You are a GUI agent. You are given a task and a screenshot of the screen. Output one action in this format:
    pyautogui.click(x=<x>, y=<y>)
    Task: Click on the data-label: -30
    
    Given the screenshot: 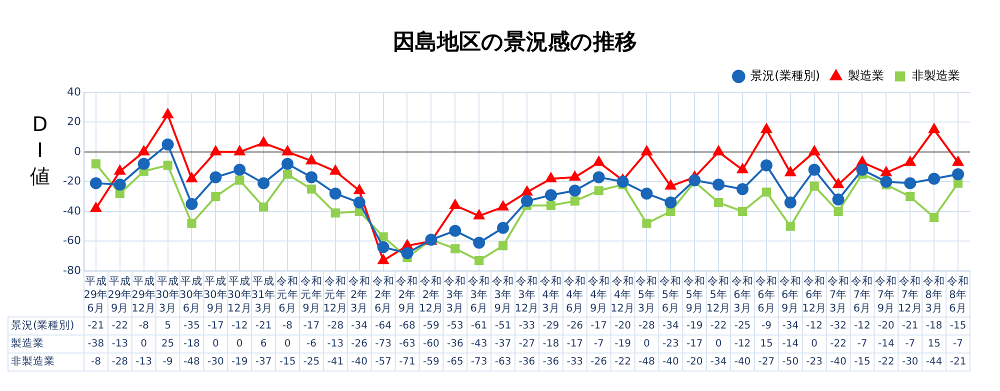 What is the action you would take?
    pyautogui.click(x=216, y=362)
    